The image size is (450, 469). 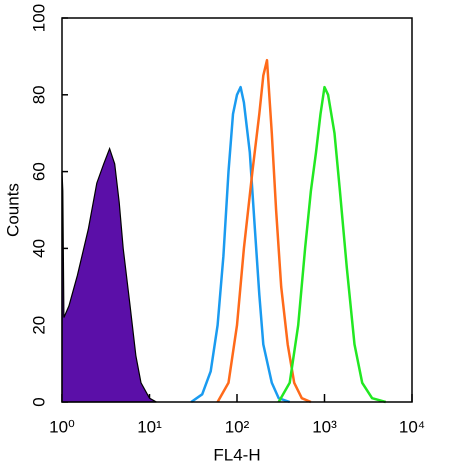 What do you see at coordinates (38, 171) in the screenshot?
I see `y-tick-label: 60` at bounding box center [38, 171].